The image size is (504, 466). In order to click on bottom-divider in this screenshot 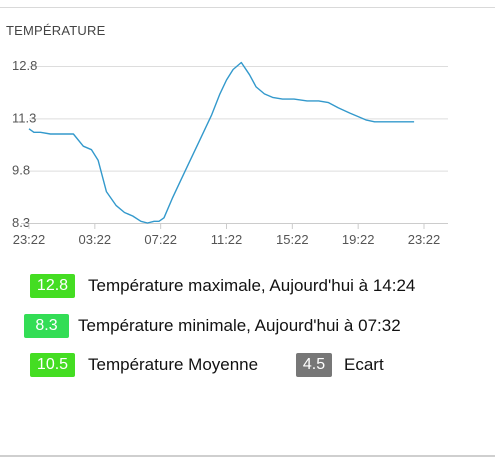, I will do `click(247, 456)`.